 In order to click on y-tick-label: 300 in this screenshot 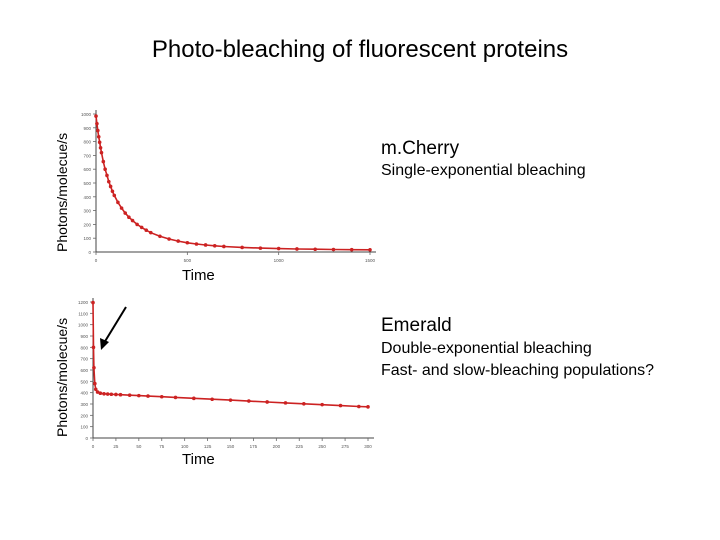, I will do `click(87, 211)`.